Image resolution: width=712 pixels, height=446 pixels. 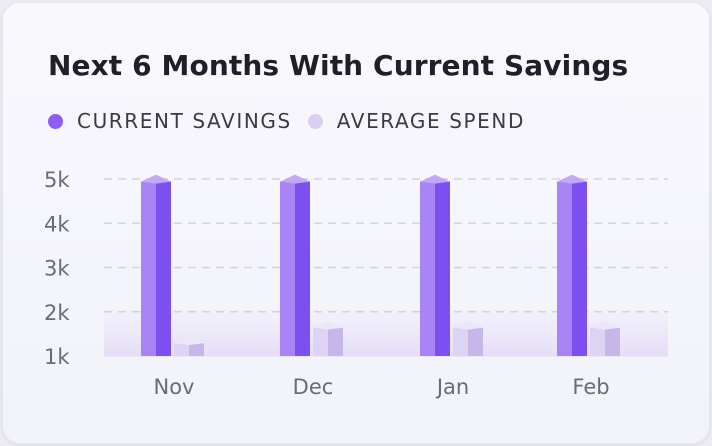 I want to click on legend-label-average-spend: AVERAGE SPEND, so click(x=430, y=121).